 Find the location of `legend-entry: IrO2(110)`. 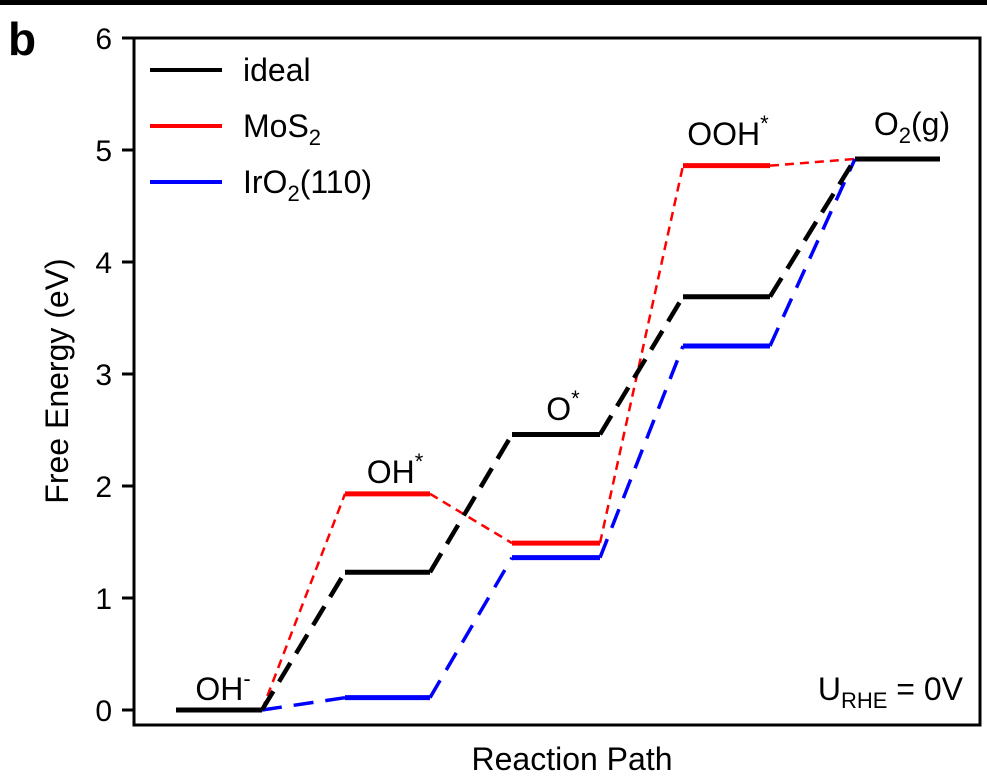

legend-entry: IrO2(110) is located at coordinates (307, 185).